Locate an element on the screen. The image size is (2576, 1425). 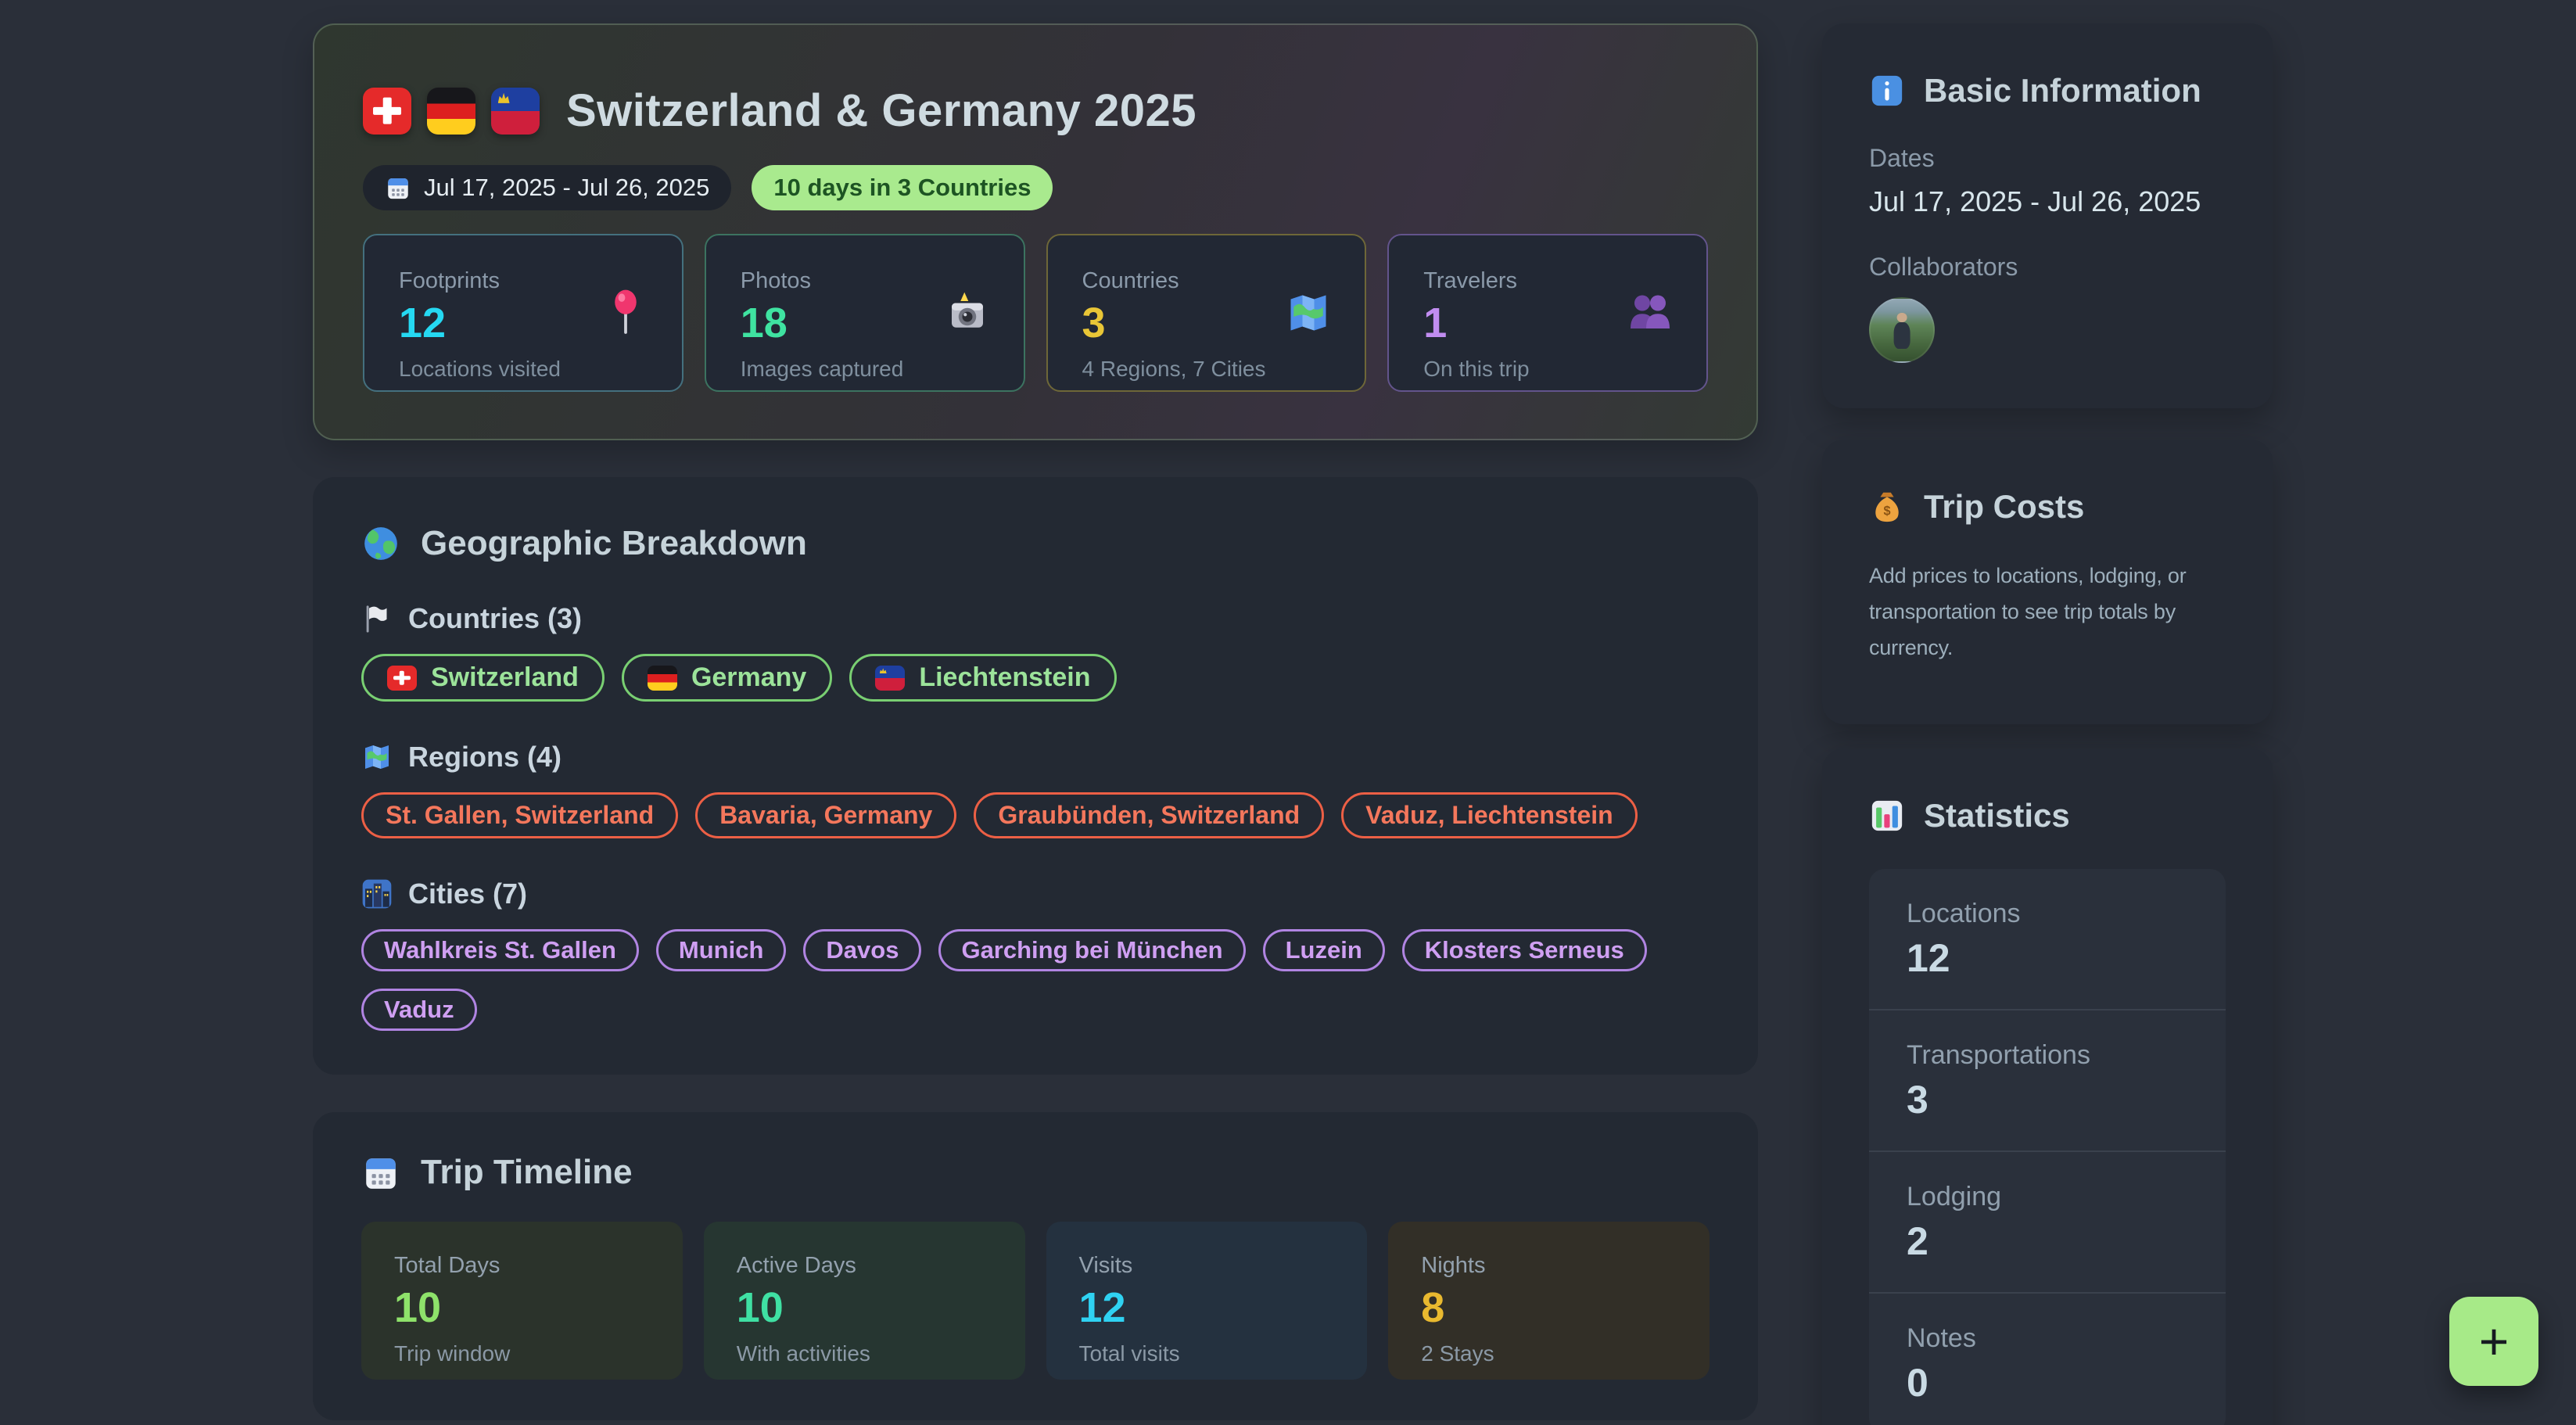
chip-label: St. Gallen, Switzerland is located at coordinates (520, 815).